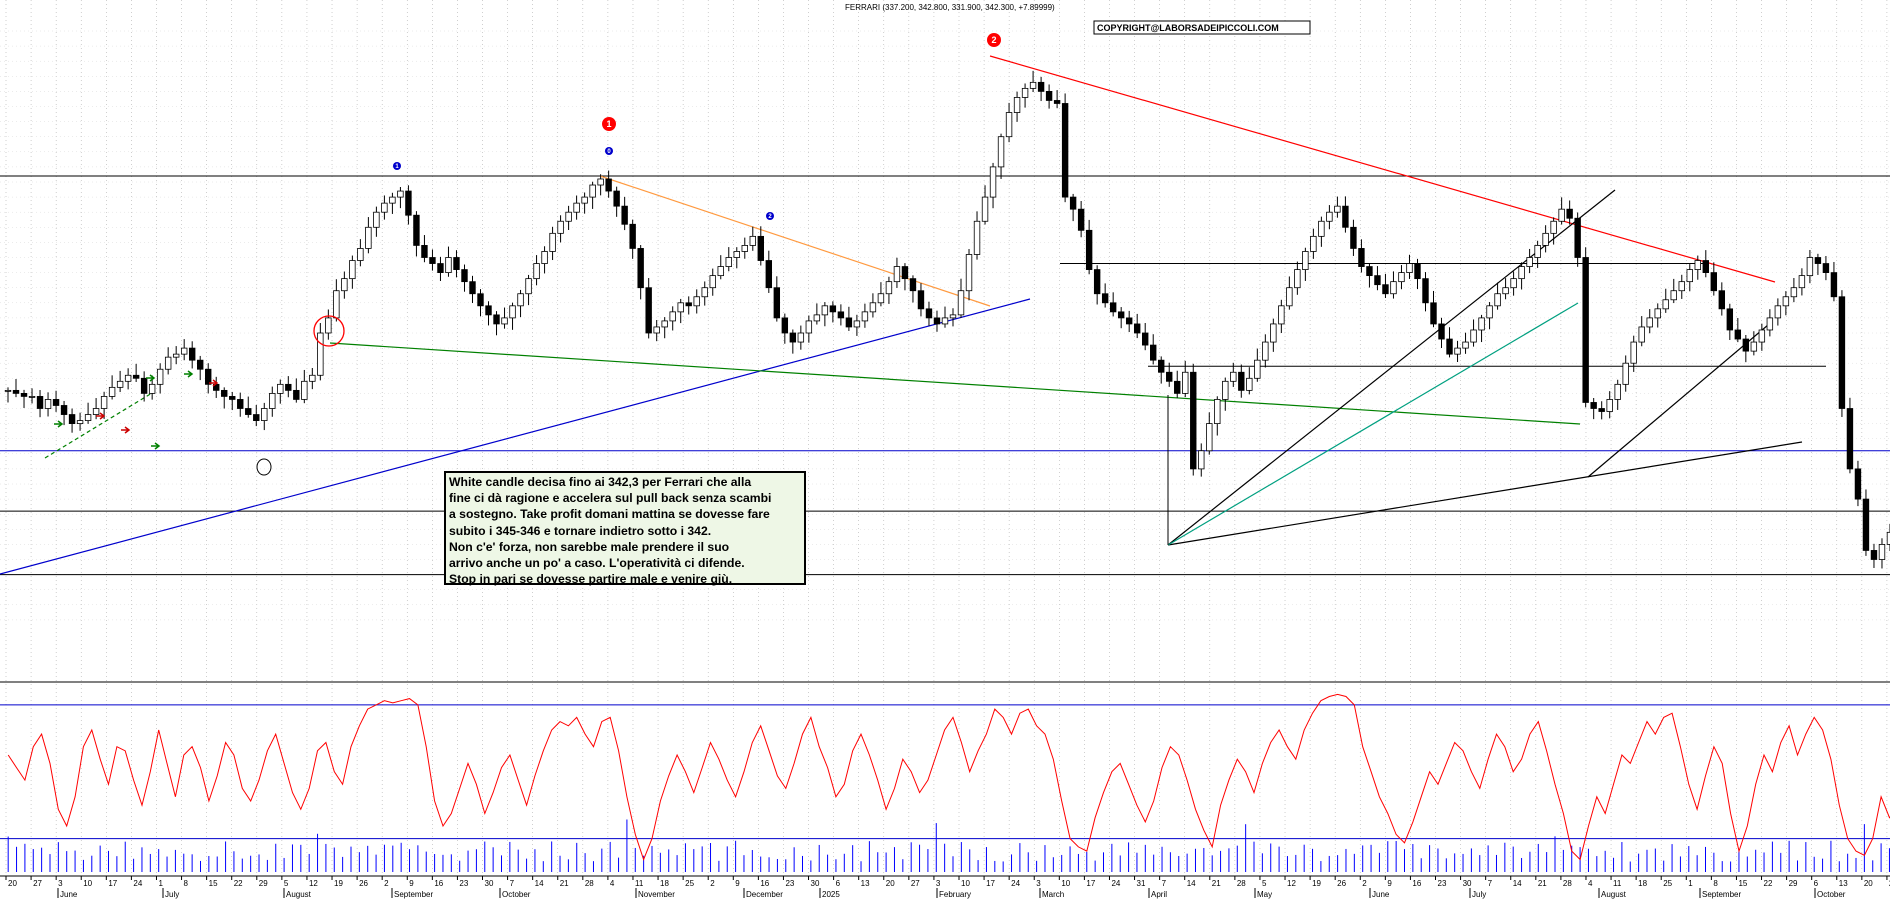 The height and width of the screenshot is (902, 1890). What do you see at coordinates (363, 883) in the screenshot?
I see `day-tick-label: 26` at bounding box center [363, 883].